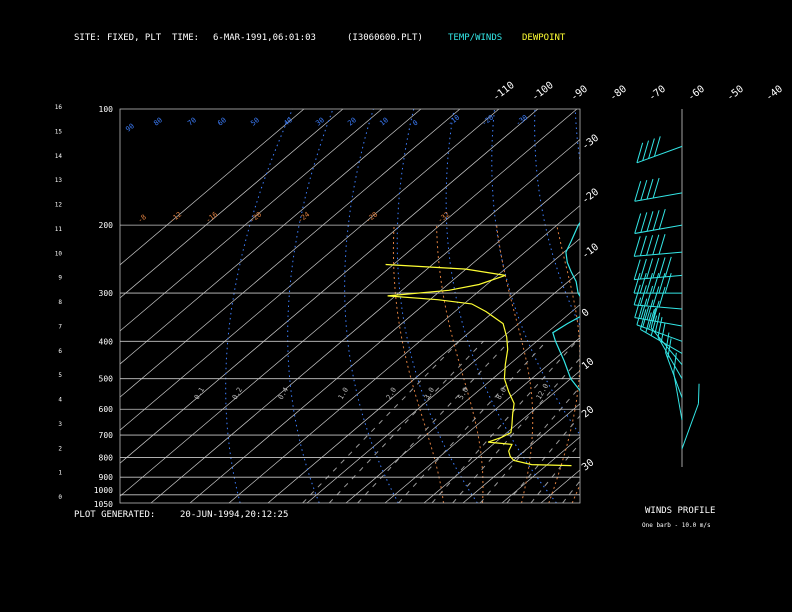  What do you see at coordinates (586, 313) in the screenshot?
I see `right-temperature-label: 0` at bounding box center [586, 313].